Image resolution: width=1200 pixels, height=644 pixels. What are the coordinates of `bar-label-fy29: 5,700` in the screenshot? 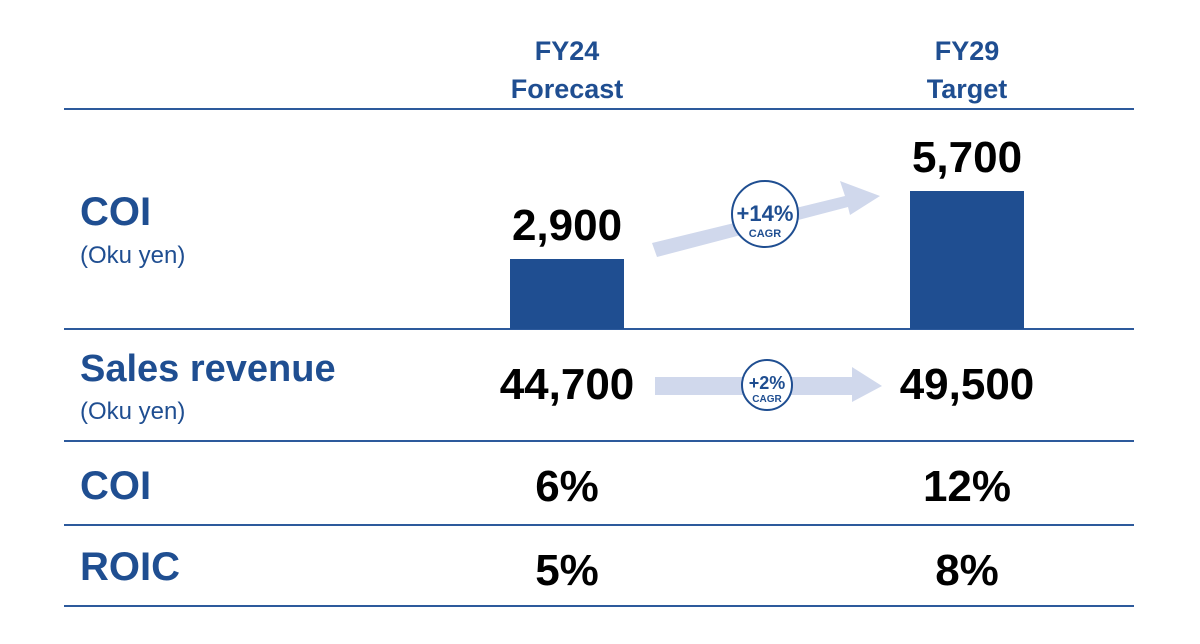 It's located at (967, 158).